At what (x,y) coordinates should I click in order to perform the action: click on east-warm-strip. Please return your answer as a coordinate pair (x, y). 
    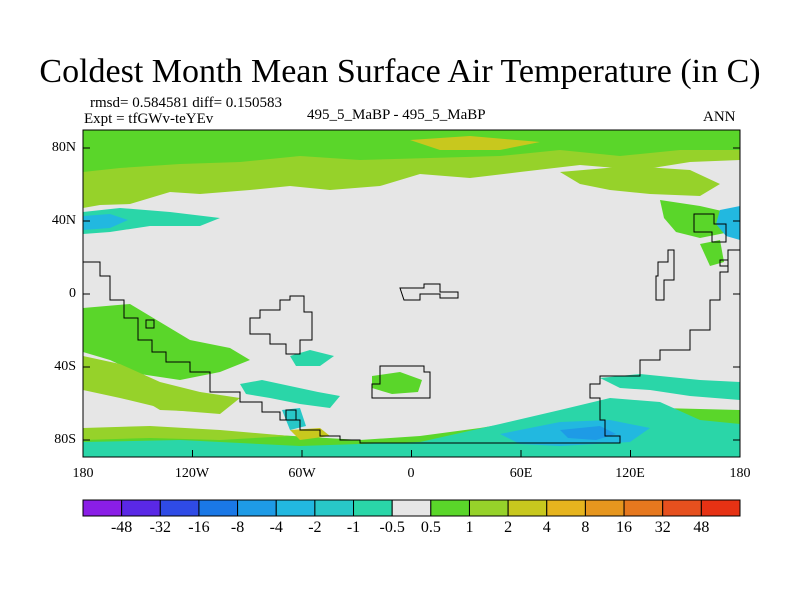
    Looking at the image, I should click on (712, 253).